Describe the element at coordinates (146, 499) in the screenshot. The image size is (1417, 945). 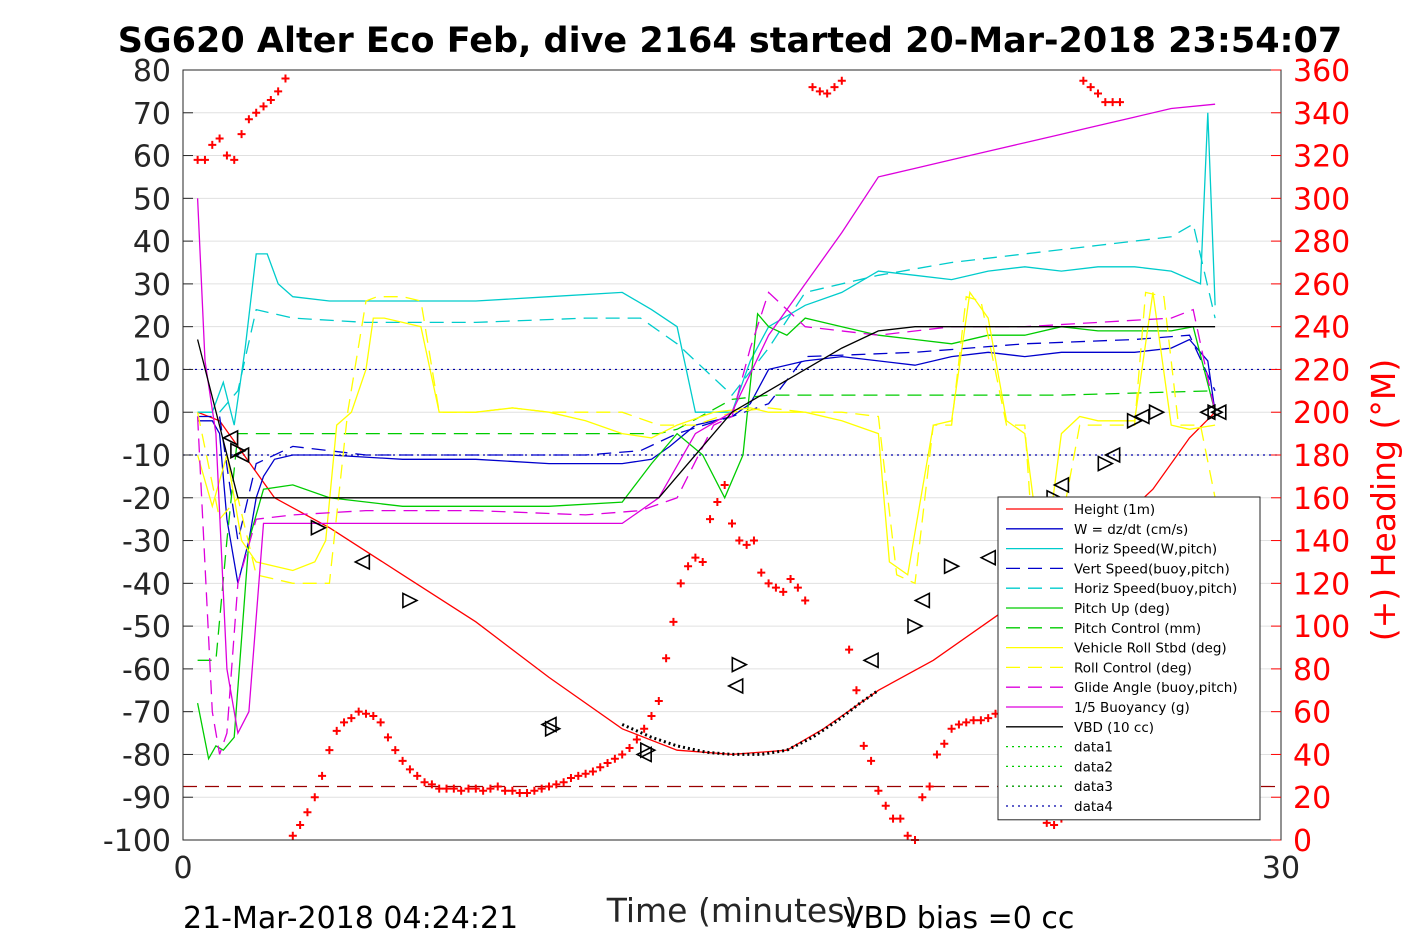
I see `left-tick-label: -20` at that location.